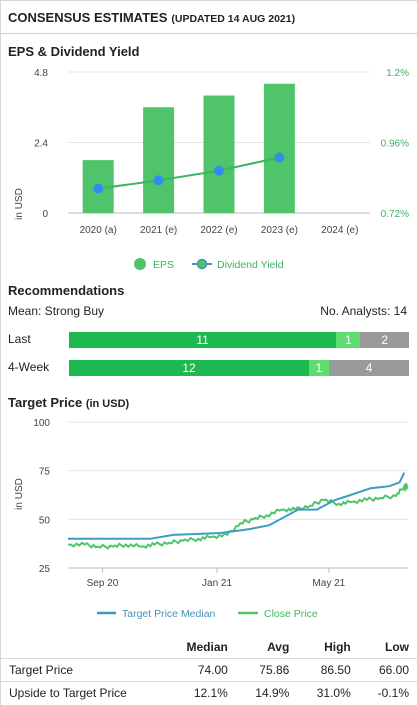 The height and width of the screenshot is (706, 418). I want to click on rec-bar-segment: 12, so click(189, 368).